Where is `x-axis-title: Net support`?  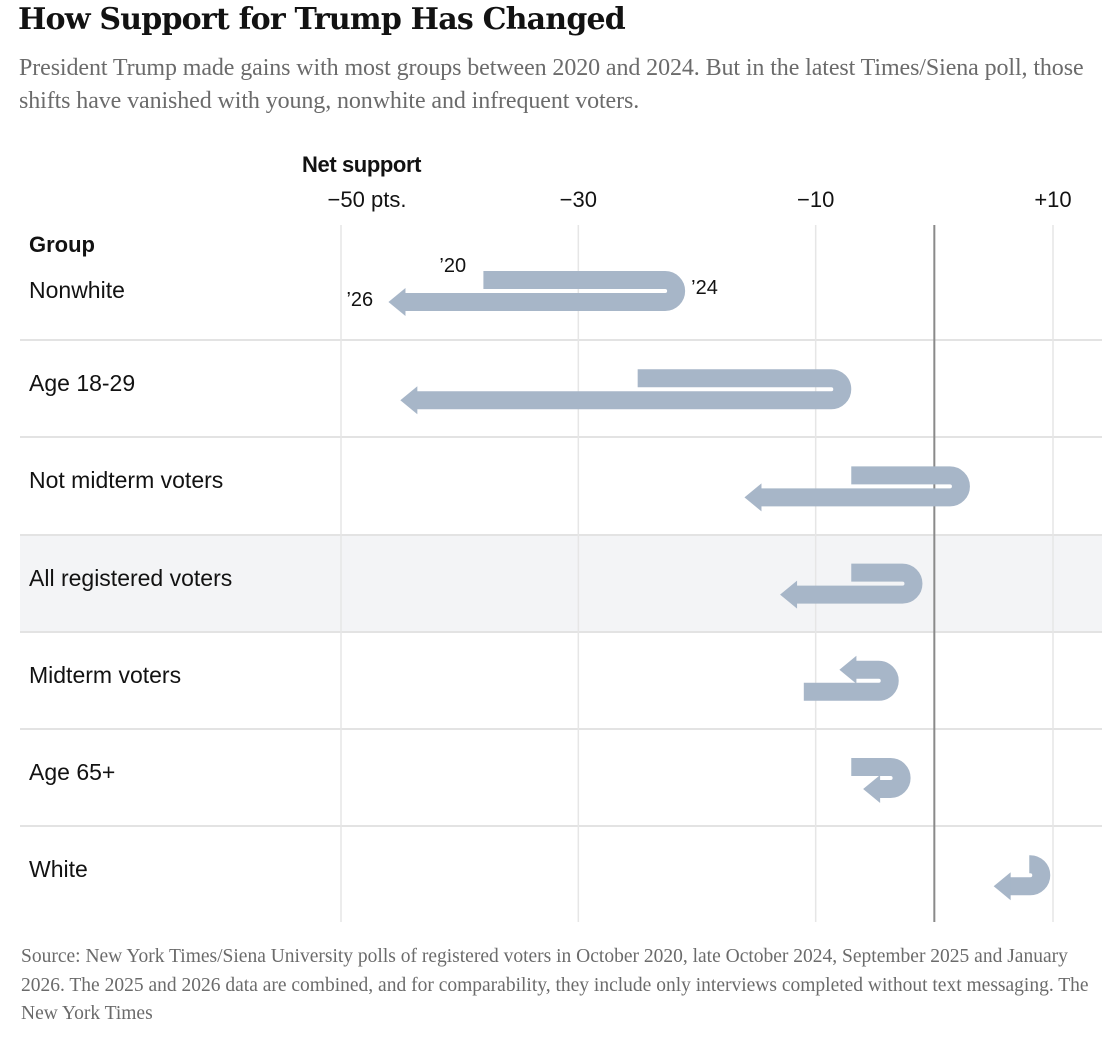
x-axis-title: Net support is located at coordinates (362, 164).